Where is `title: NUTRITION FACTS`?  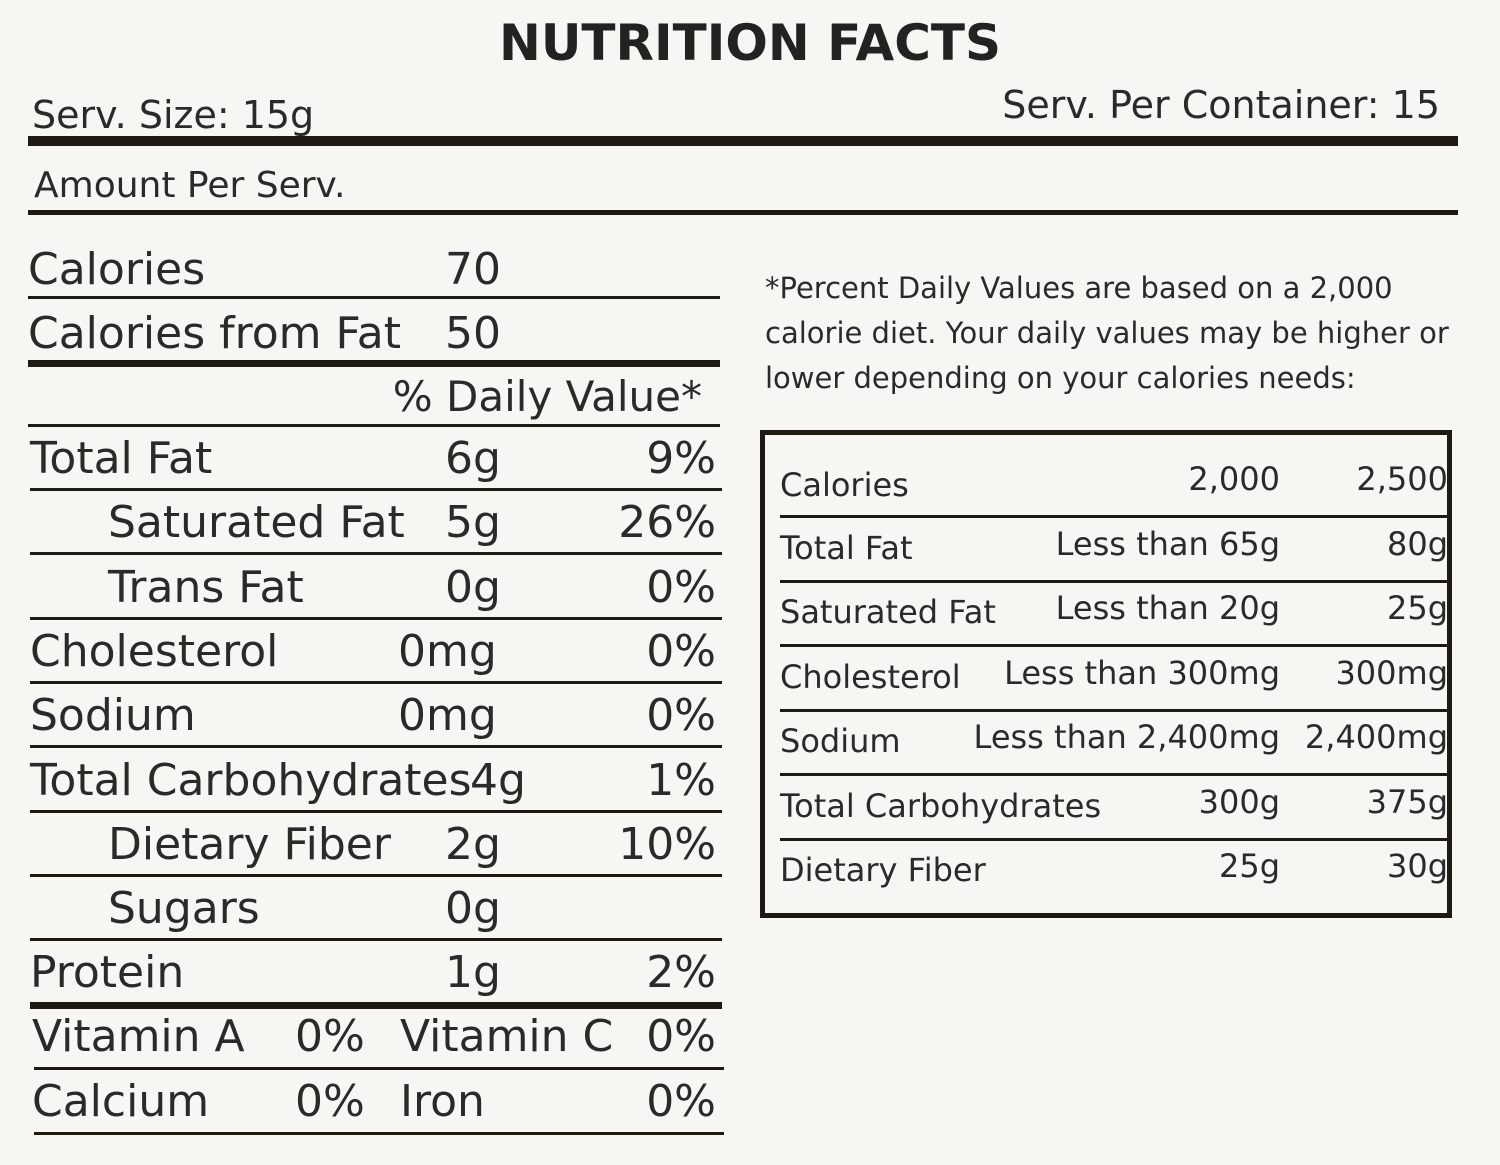 title: NUTRITION FACTS is located at coordinates (750, 43).